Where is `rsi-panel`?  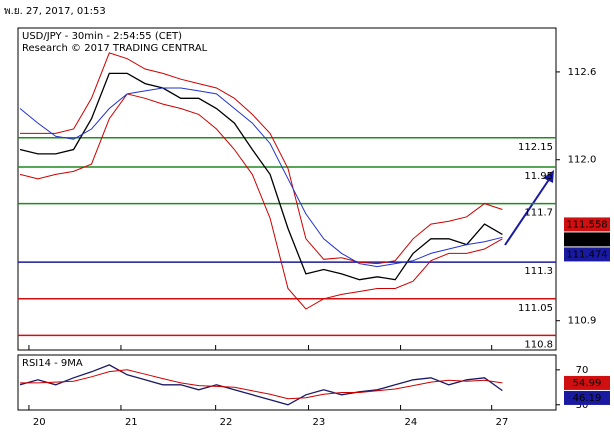
rsi-panel is located at coordinates (287, 382).